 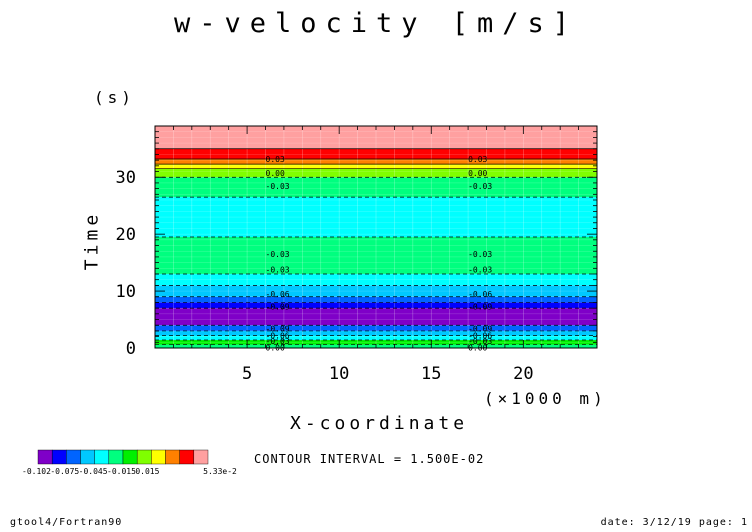 I want to click on x-axis-unit: (×1000 m), so click(x=545, y=398).